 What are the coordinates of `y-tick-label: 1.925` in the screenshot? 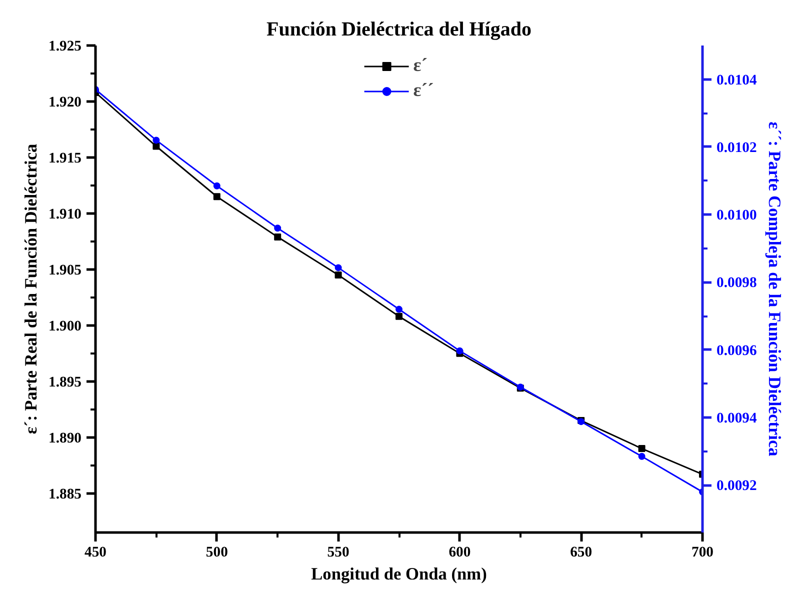 It's located at (65, 46).